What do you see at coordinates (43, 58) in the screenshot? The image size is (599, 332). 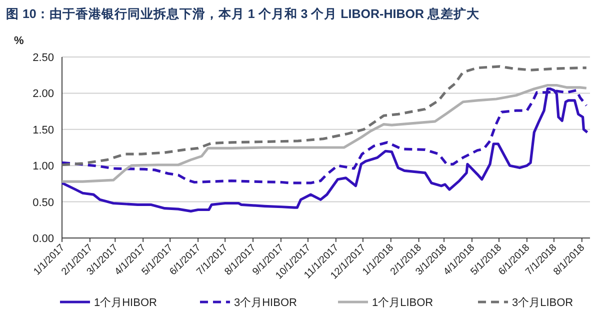 I see `ytick: 2.50` at bounding box center [43, 58].